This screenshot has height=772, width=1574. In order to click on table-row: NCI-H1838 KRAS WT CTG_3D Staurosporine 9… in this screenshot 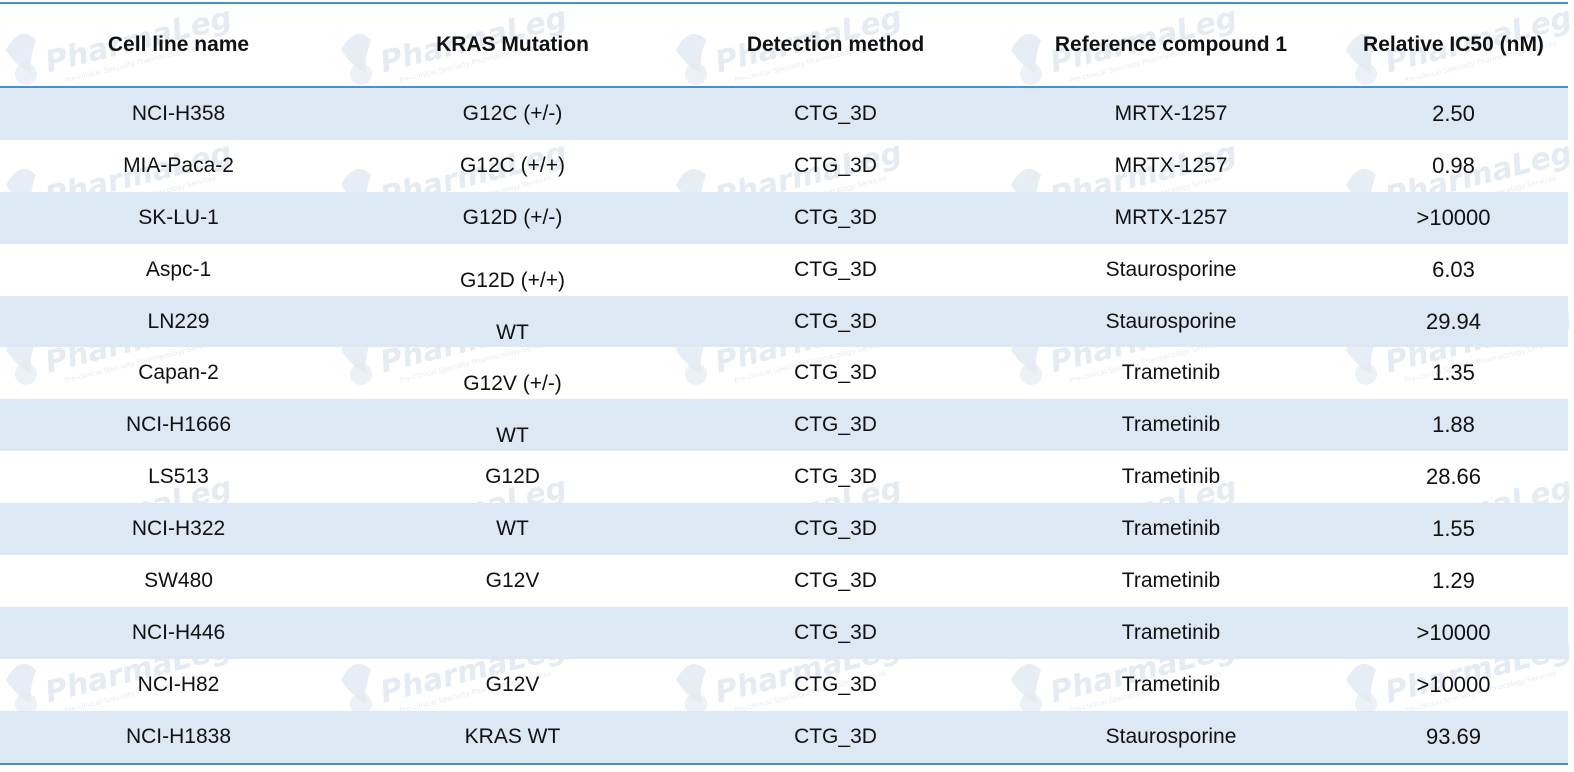, I will do `click(784, 736)`.